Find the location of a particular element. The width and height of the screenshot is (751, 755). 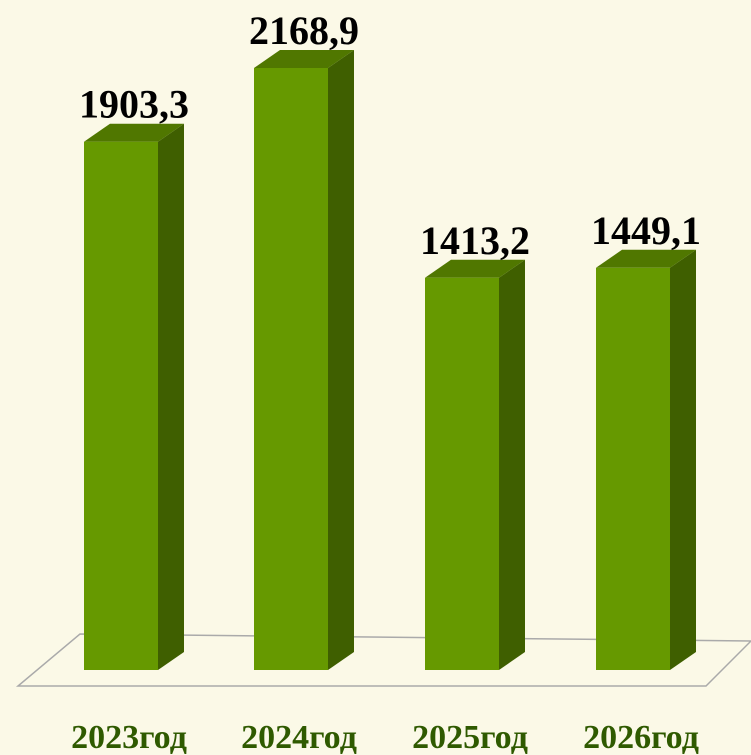

category-label: 2024год is located at coordinates (299, 737).